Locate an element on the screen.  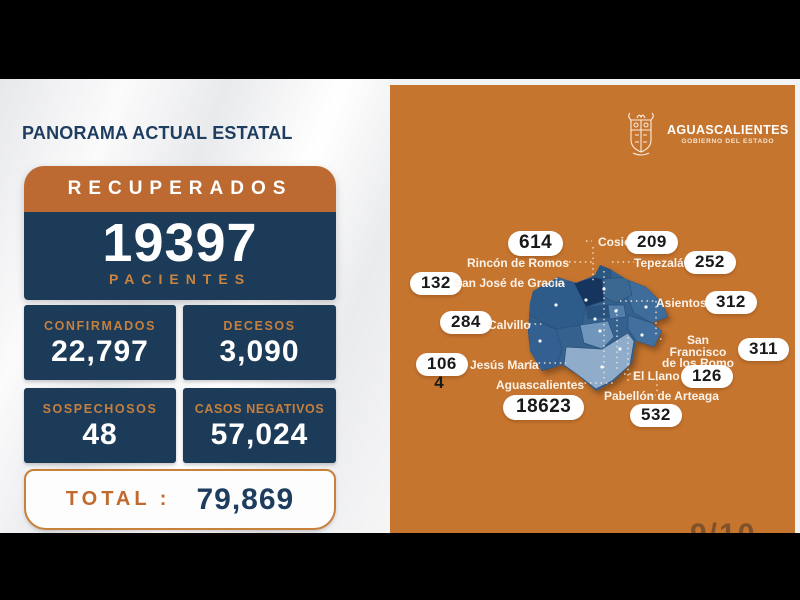
stat-label: SOSPECHOSOS is located at coordinates (100, 409).